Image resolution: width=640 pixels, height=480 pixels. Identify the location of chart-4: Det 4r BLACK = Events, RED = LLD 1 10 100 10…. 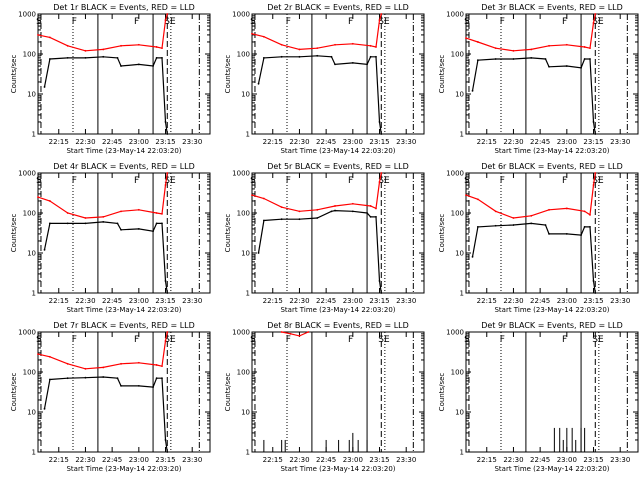
(110, 238).